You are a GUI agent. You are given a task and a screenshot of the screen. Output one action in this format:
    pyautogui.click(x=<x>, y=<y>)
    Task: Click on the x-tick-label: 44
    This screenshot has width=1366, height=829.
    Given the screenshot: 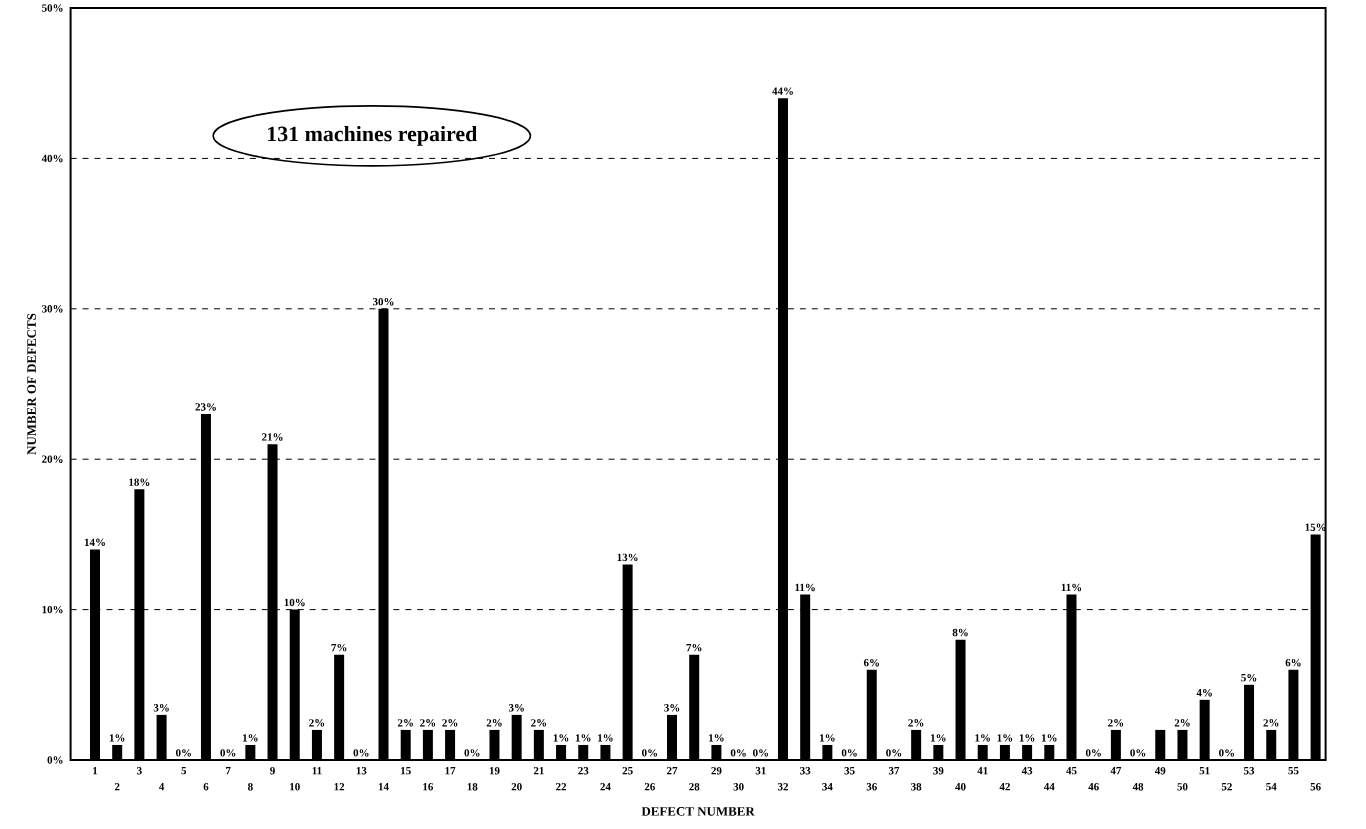 What is the action you would take?
    pyautogui.click(x=1049, y=787)
    